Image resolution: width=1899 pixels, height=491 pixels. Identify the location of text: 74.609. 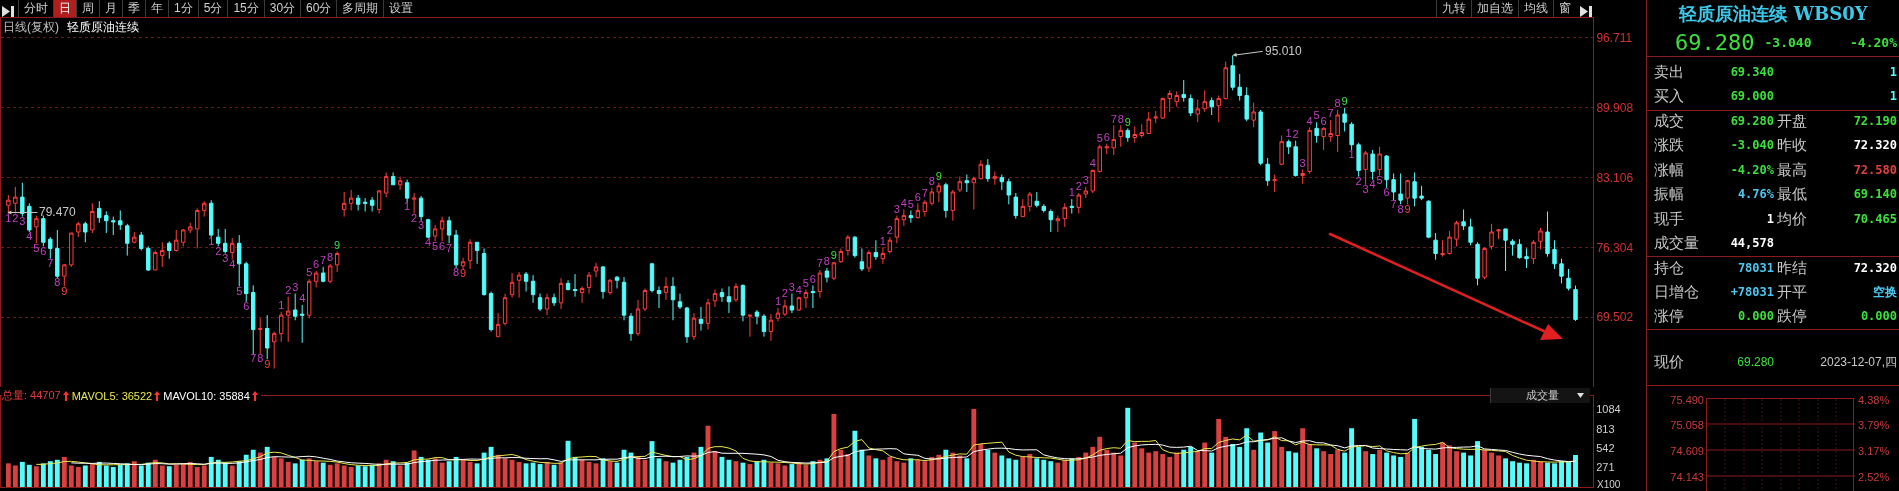
(1687, 451).